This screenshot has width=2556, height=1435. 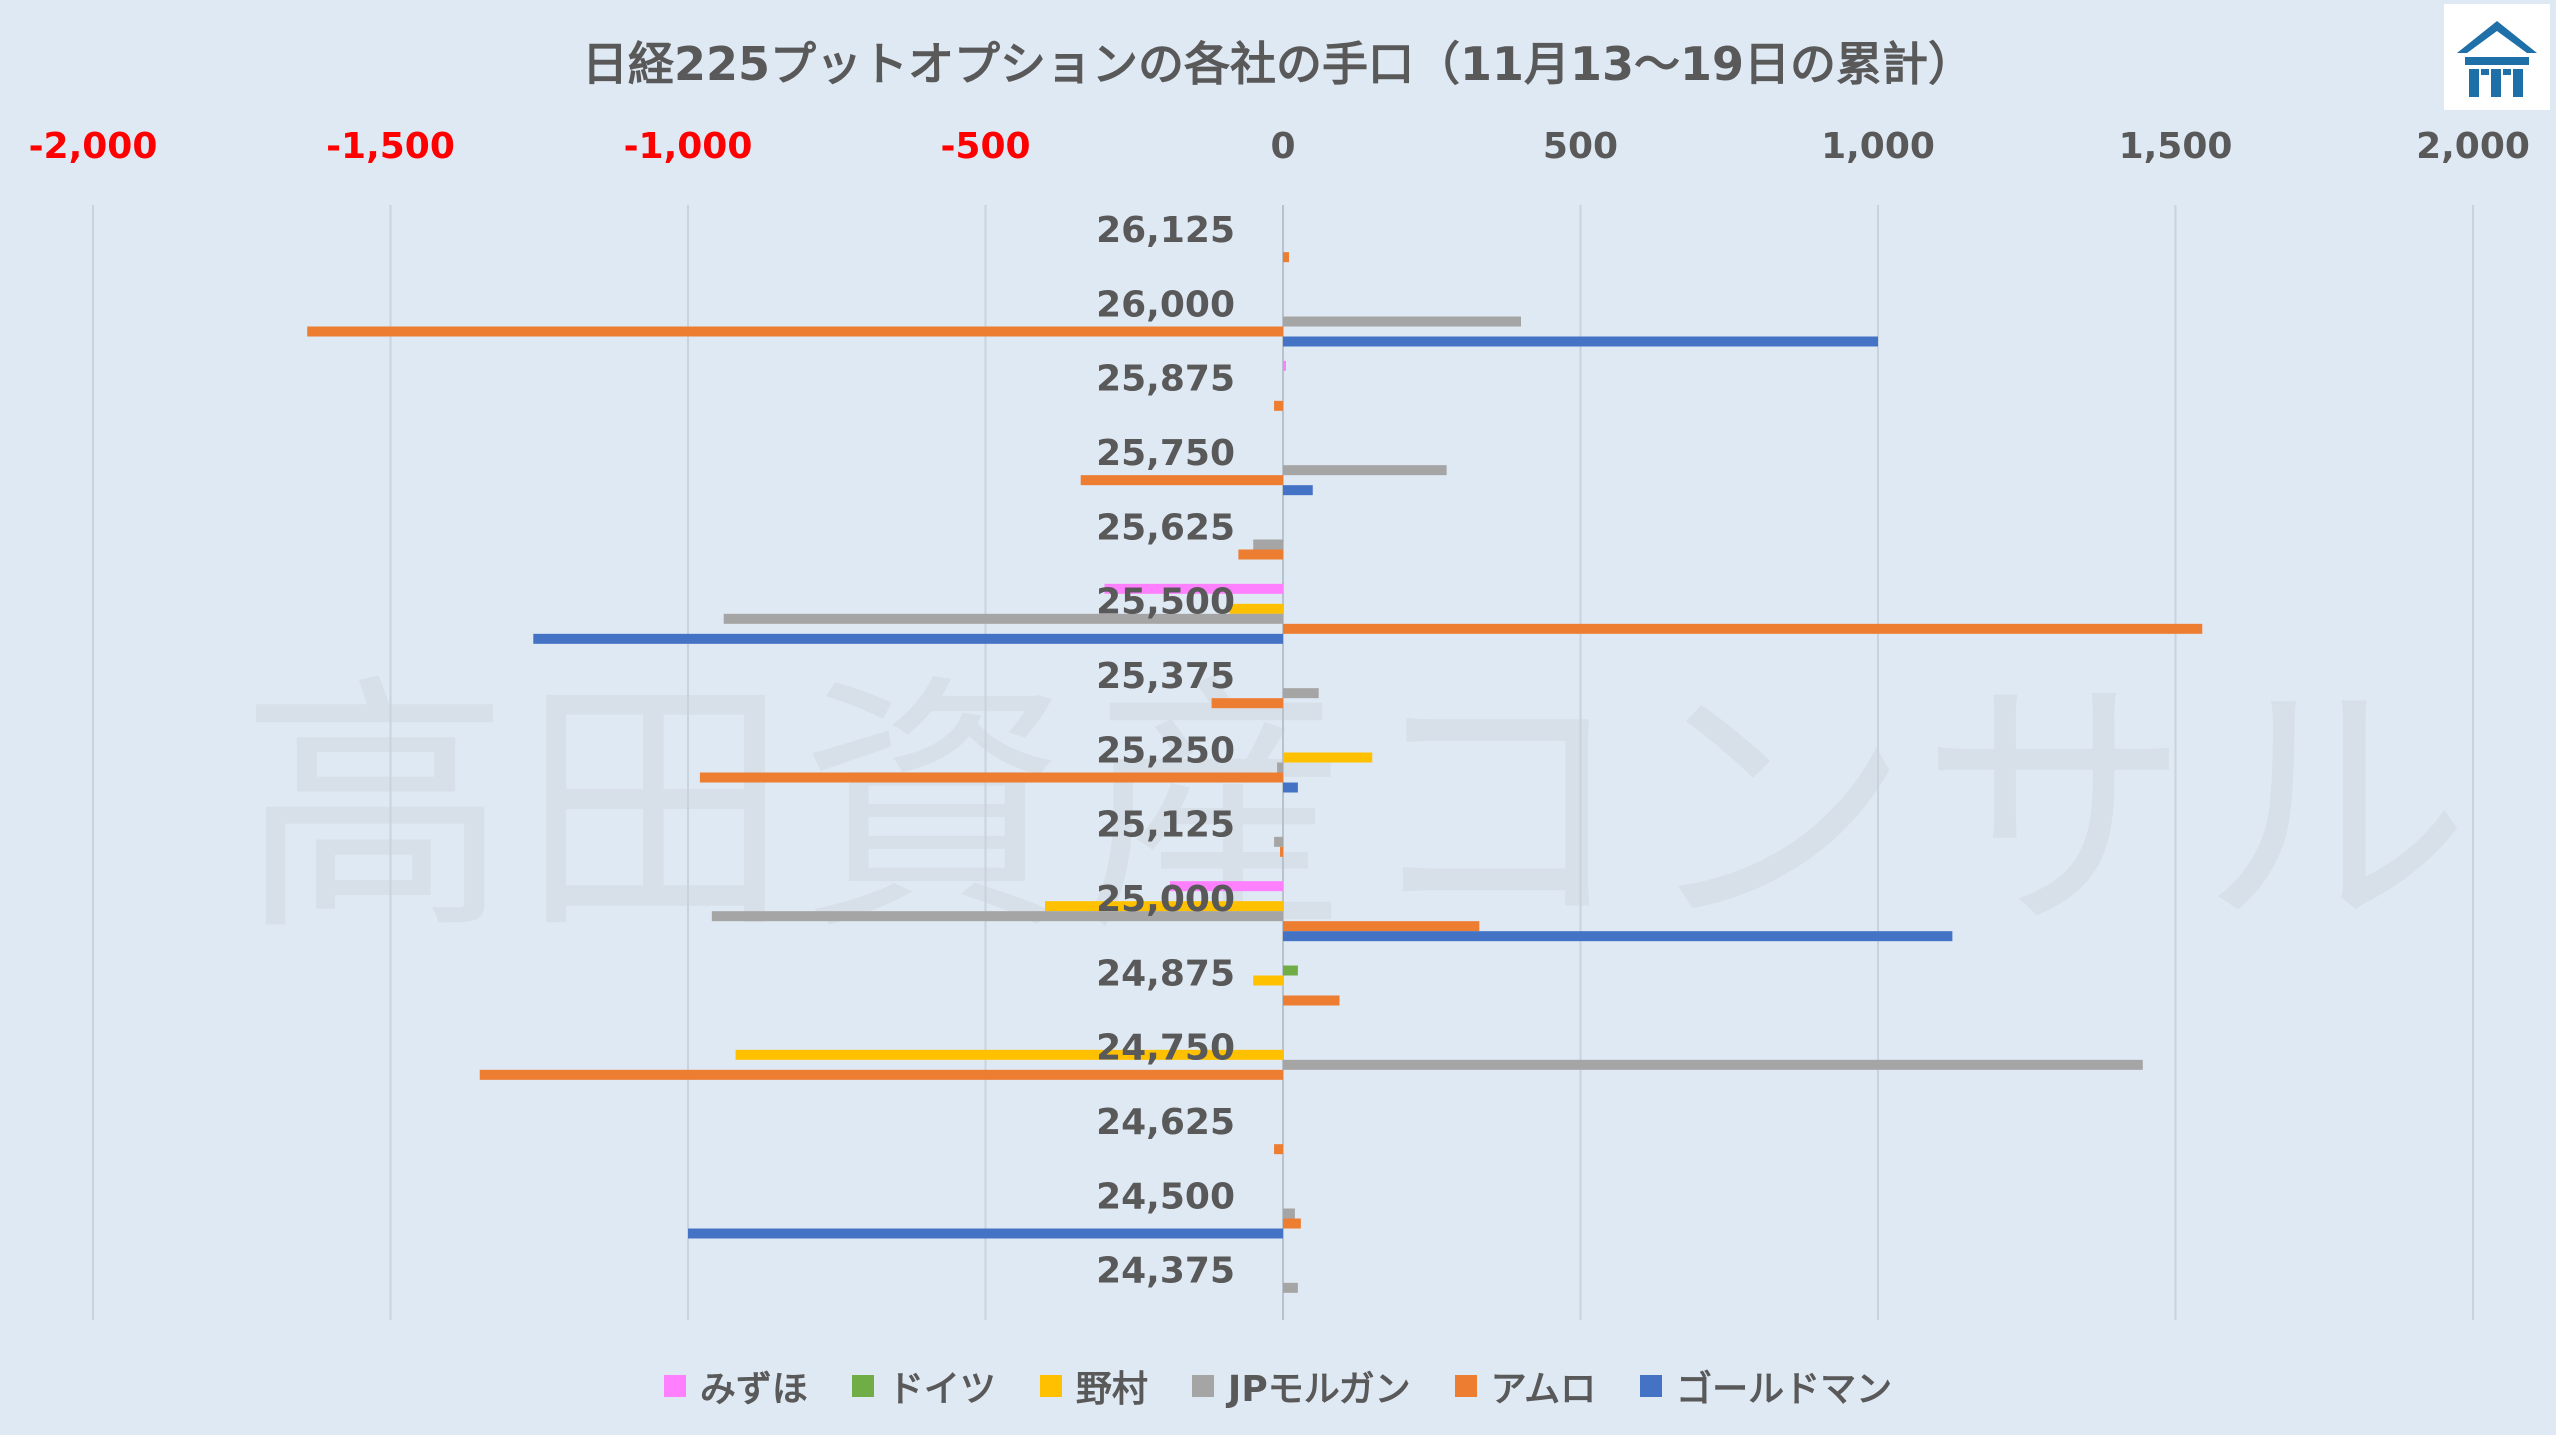 What do you see at coordinates (1165, 304) in the screenshot?
I see `category-label: 26,000` at bounding box center [1165, 304].